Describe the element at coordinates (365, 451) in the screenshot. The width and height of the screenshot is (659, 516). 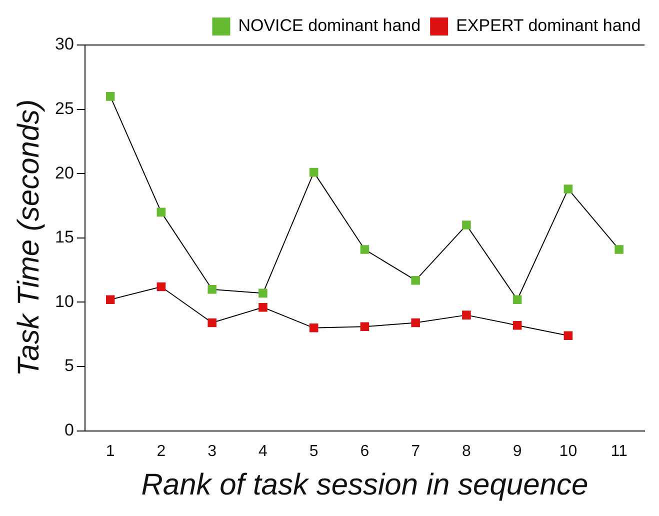
I see `x-tick-label: 6` at that location.